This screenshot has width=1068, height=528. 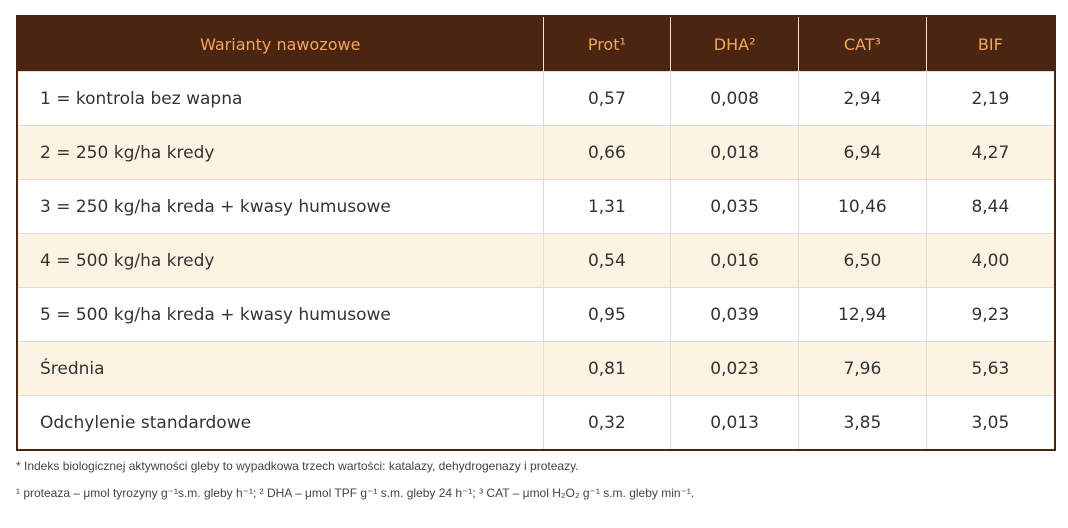 I want to click on table-row: Średnia 0,81 0,023 7,96 5,63, so click(x=536, y=368).